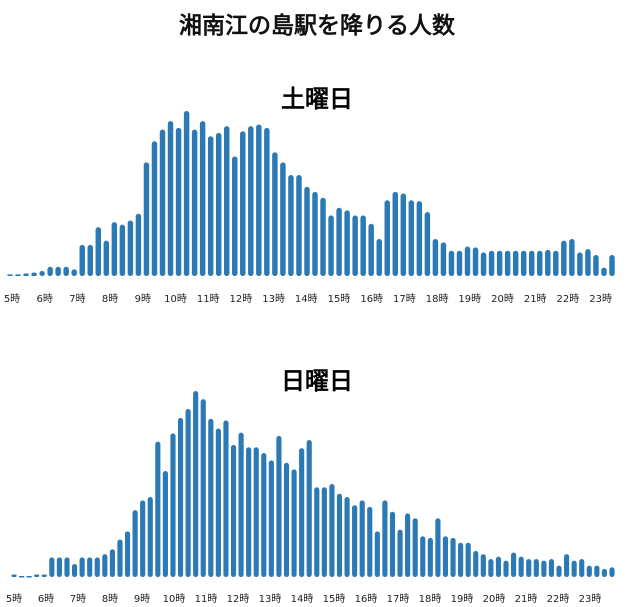  Describe the element at coordinates (430, 599) in the screenshot. I see `x-tick-label: 18時` at that location.